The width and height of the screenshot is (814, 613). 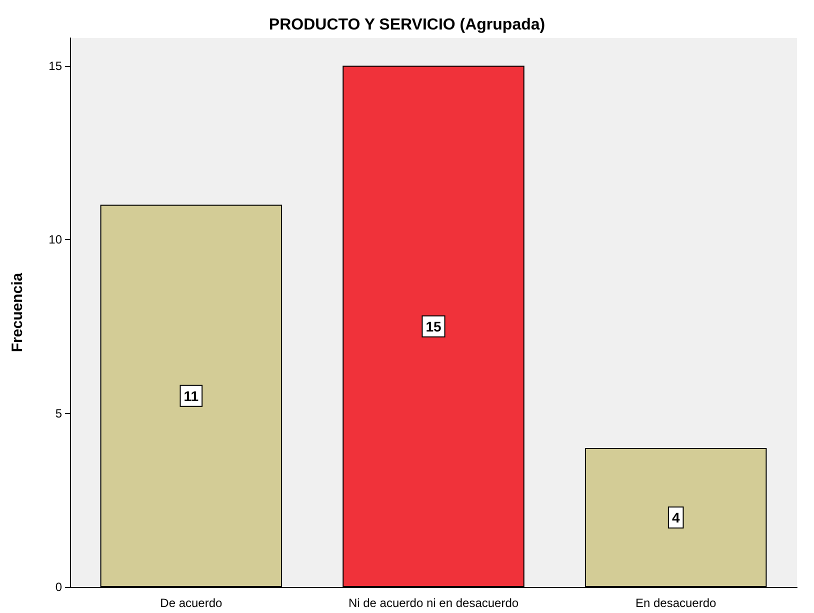 What do you see at coordinates (676, 603) in the screenshot?
I see `x-tick-label: En desacuerdo` at bounding box center [676, 603].